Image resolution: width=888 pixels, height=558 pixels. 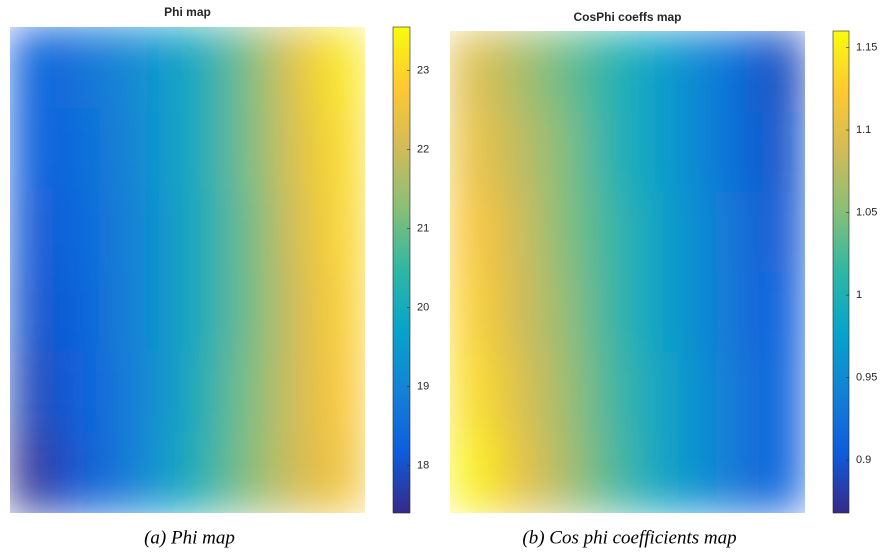 I want to click on chart-title: CosPhi coeffs map, so click(x=627, y=17).